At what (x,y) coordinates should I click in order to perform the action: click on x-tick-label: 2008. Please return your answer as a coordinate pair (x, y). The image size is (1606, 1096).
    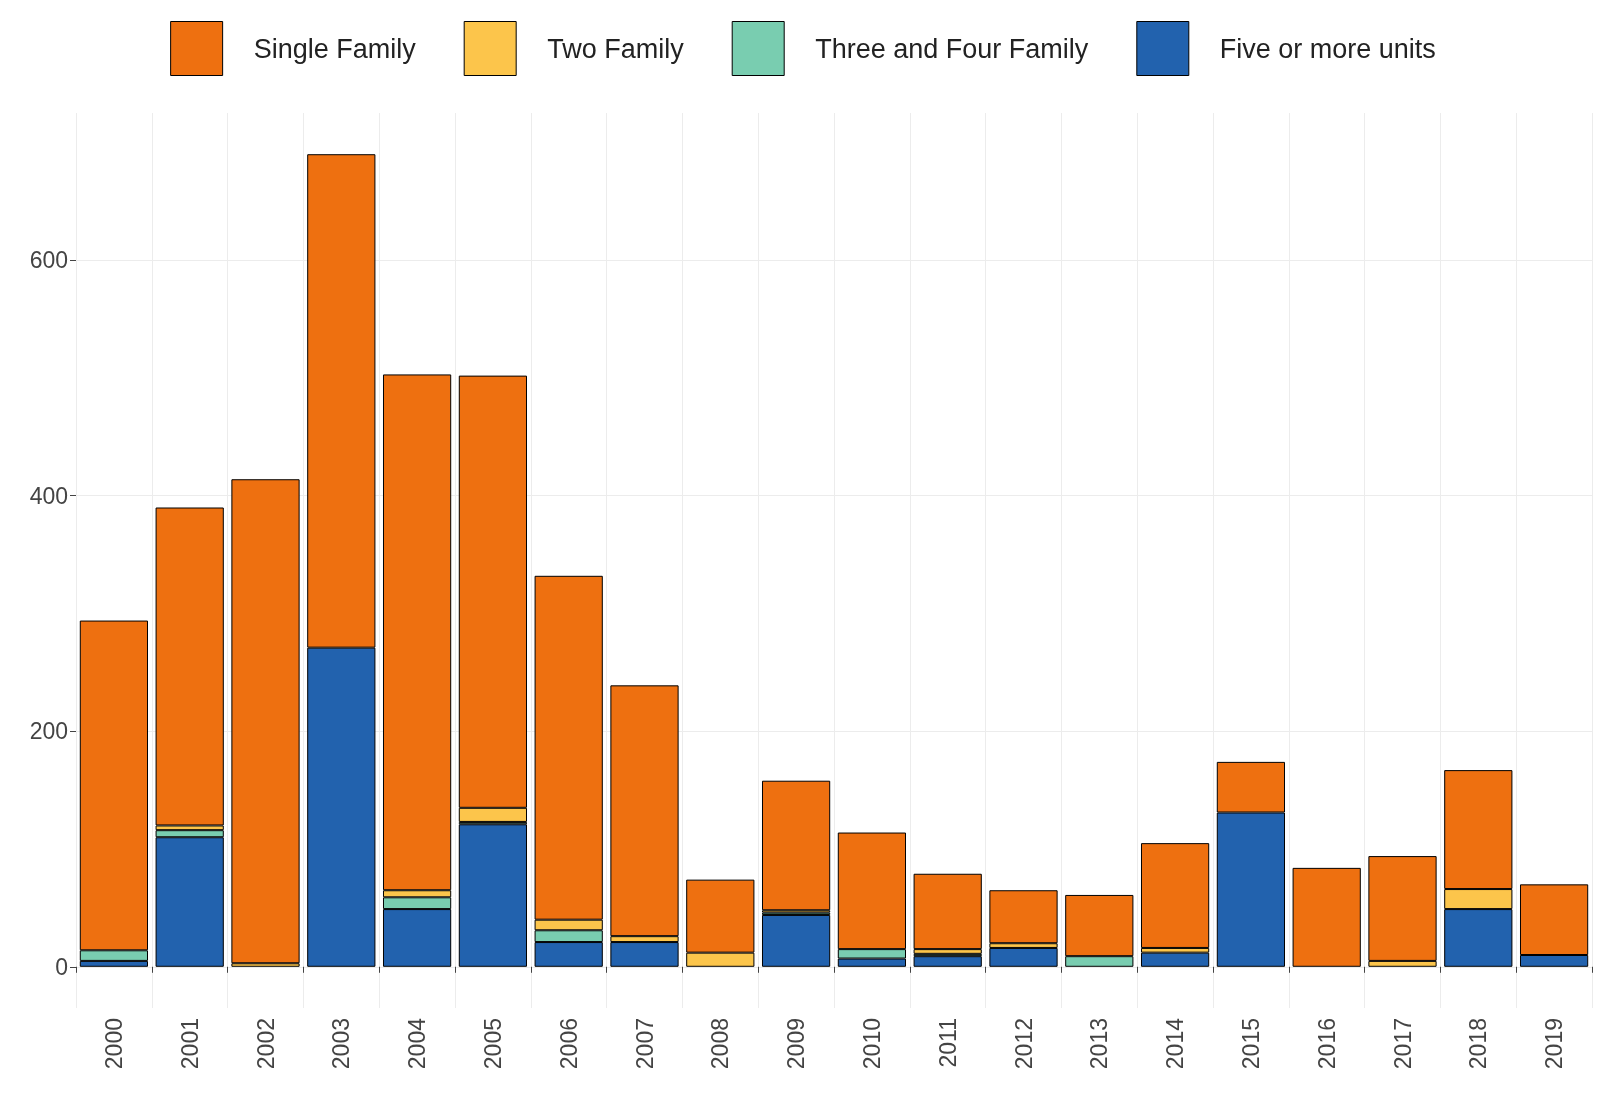
    Looking at the image, I should click on (720, 1044).